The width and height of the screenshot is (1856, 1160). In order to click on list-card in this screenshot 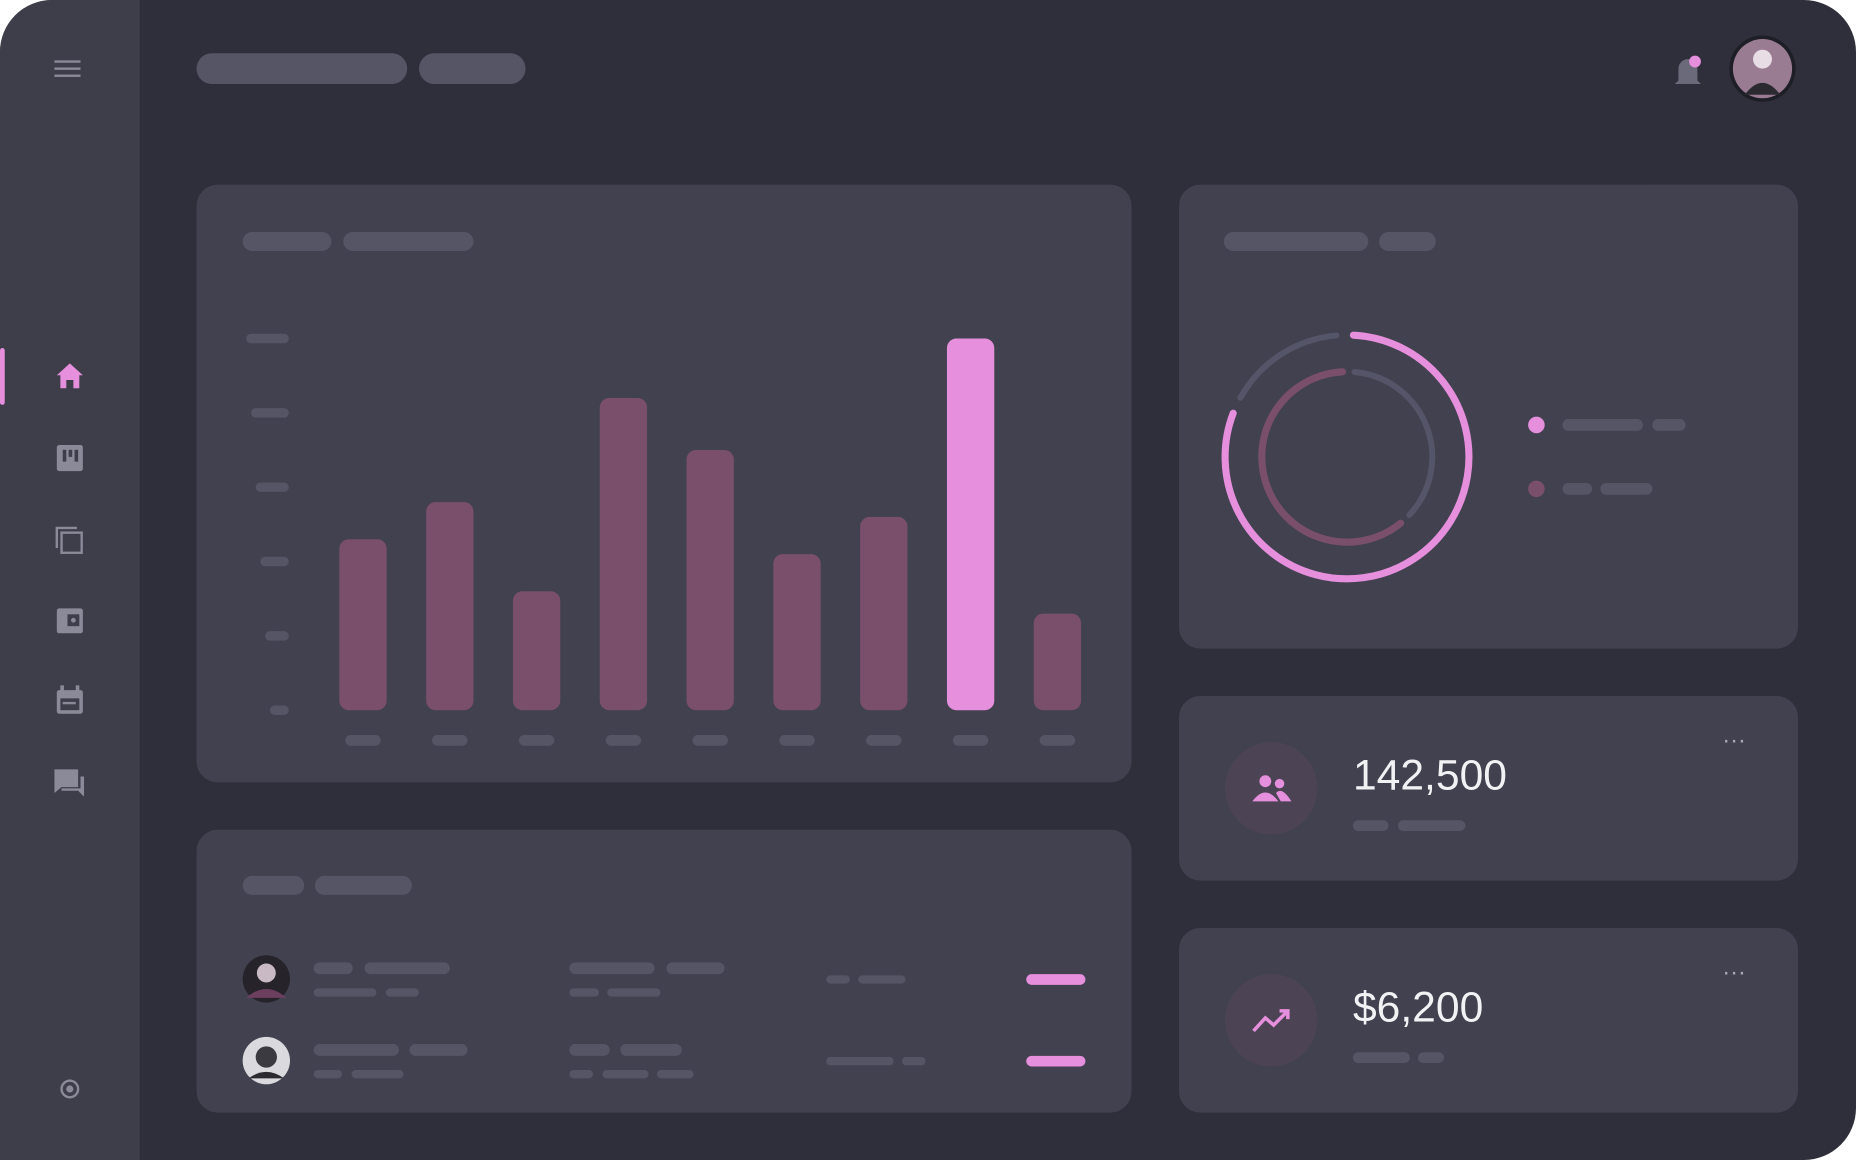, I will do `click(664, 971)`.